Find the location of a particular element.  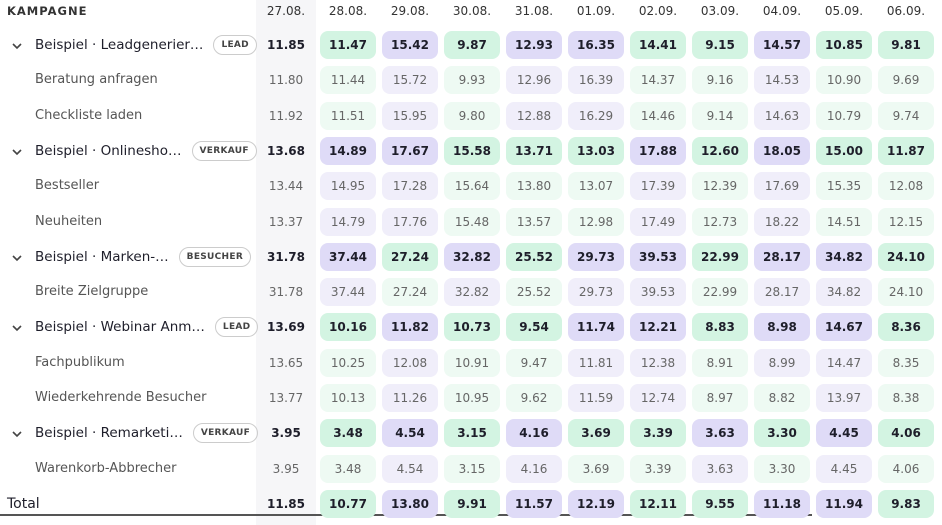

date-header: 27.08. is located at coordinates (286, 11).